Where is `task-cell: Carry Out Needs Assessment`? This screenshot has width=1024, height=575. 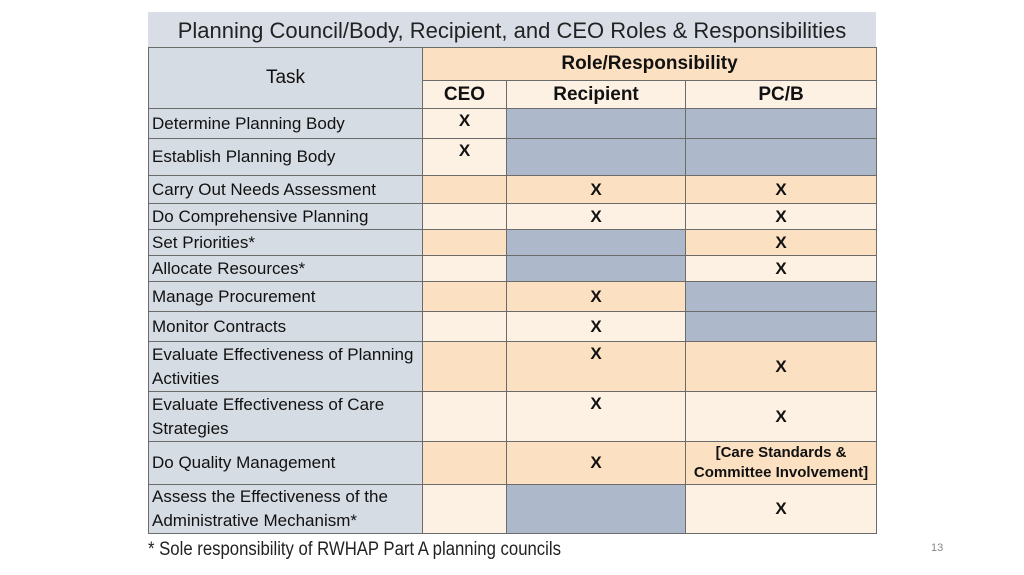
task-cell: Carry Out Needs Assessment is located at coordinates (285, 189).